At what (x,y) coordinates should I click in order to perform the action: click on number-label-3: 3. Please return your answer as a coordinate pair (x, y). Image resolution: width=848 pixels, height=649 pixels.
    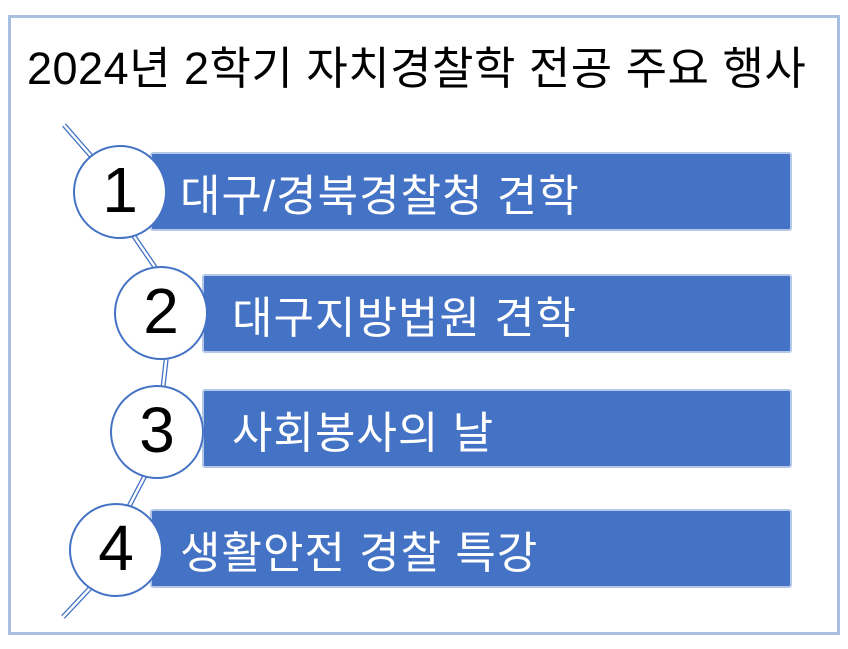
    Looking at the image, I should click on (157, 430).